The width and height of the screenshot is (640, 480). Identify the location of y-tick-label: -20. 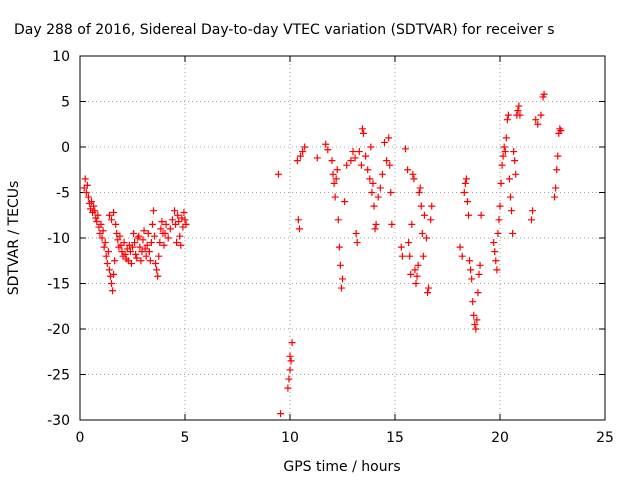
(58, 330).